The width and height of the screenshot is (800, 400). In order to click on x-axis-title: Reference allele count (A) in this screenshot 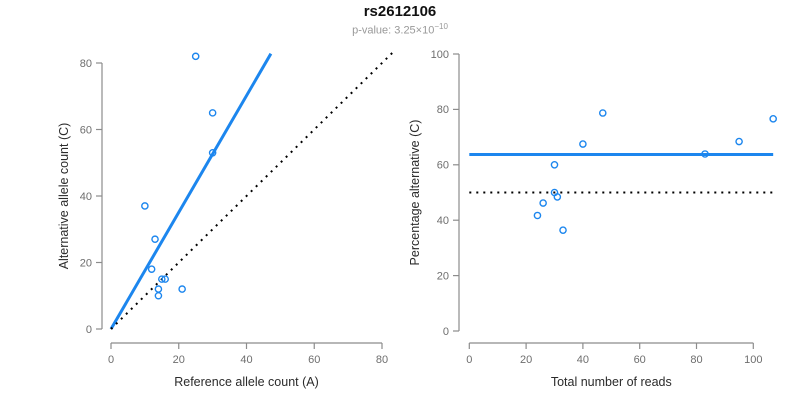, I will do `click(246, 382)`.